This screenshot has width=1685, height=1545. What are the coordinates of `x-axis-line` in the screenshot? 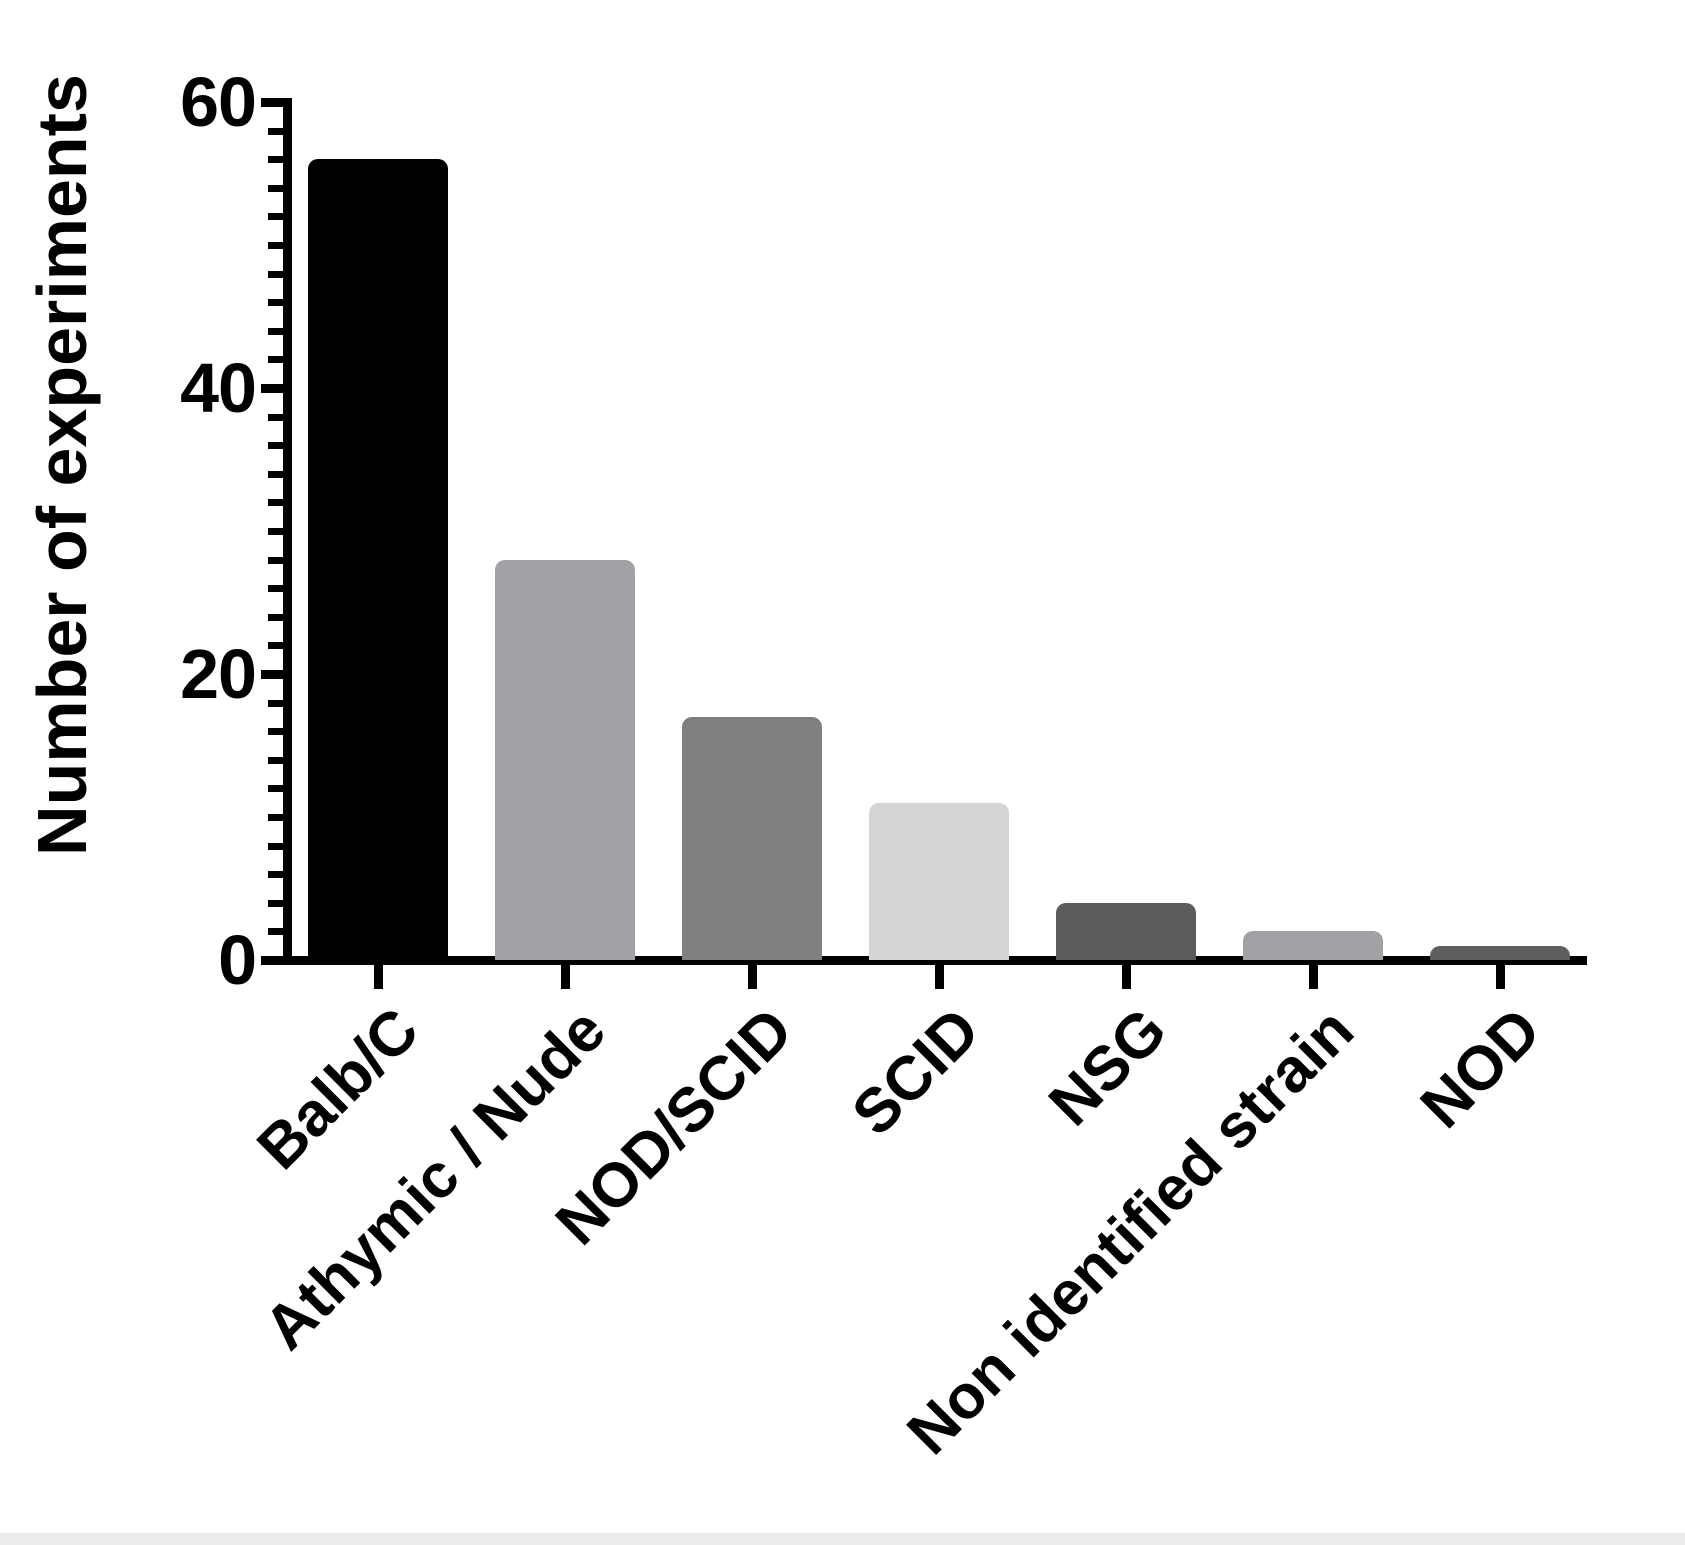 It's located at (924, 960).